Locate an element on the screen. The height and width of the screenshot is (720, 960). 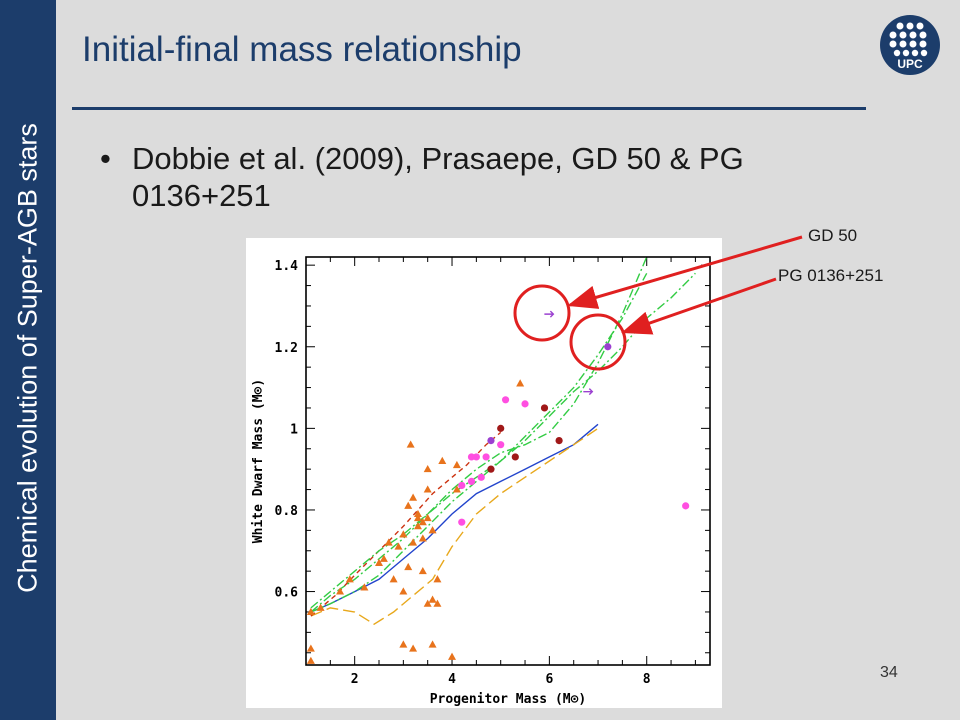
x-axis-label: Progenitor Mass (M⊙) is located at coordinates (508, 699).